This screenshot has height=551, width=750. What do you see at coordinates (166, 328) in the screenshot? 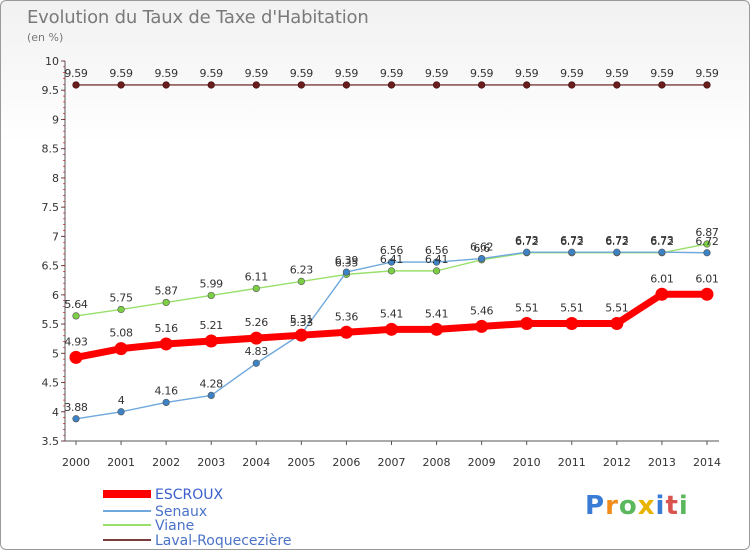
I see `data-label: 5.16` at bounding box center [166, 328].